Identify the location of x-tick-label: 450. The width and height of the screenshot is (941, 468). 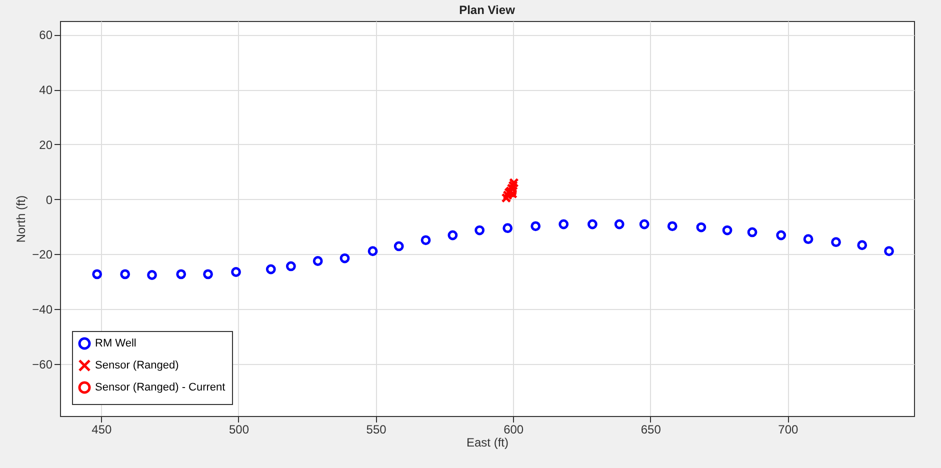
(102, 429).